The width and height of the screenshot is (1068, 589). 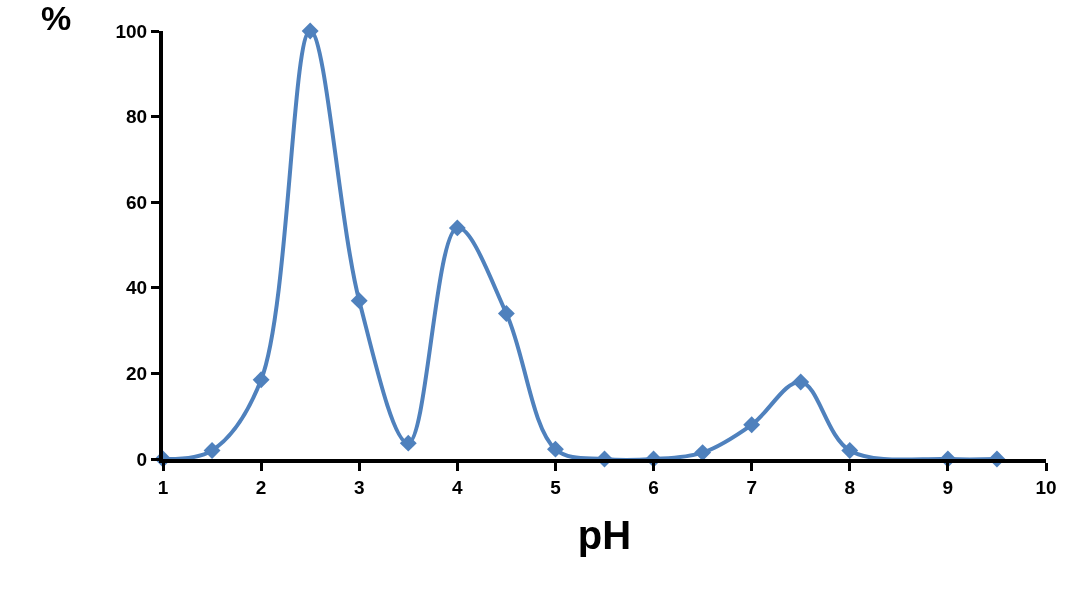 What do you see at coordinates (56, 18) in the screenshot?
I see `y-axis-title: %` at bounding box center [56, 18].